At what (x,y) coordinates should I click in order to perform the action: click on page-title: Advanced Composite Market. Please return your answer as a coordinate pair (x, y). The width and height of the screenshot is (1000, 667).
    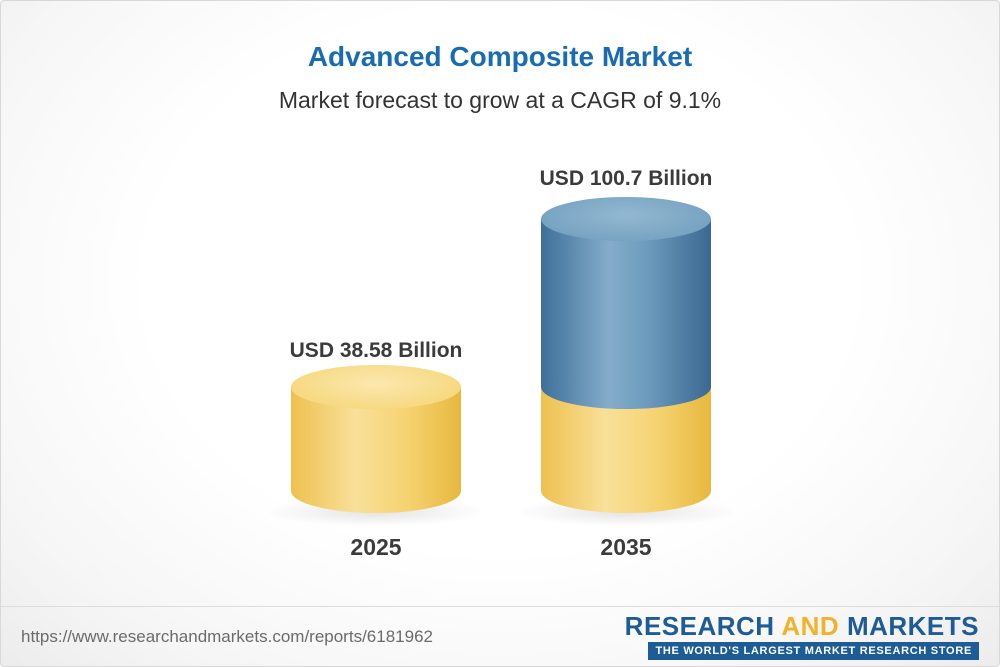
    Looking at the image, I should click on (500, 56).